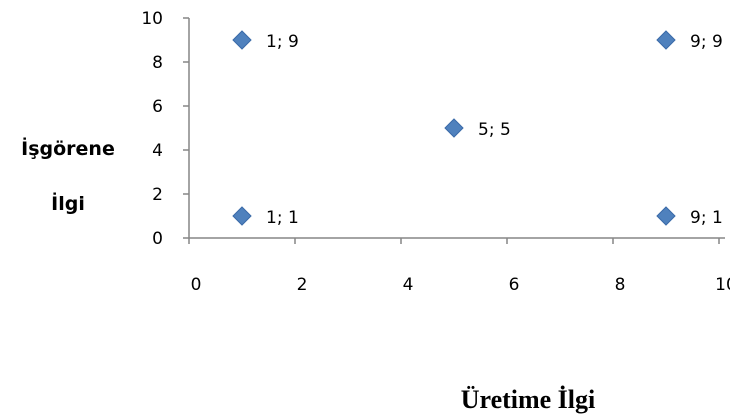 This screenshot has height=417, width=730. I want to click on y-axis-title-line-1: İşgörene, so click(68, 148).